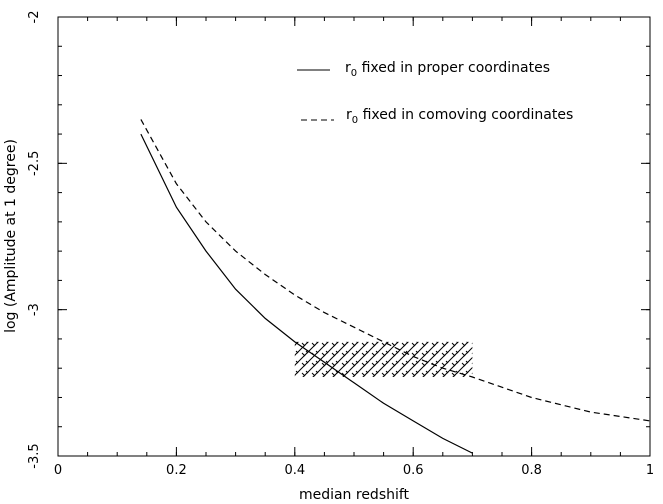  I want to click on y-tick-label: -3, so click(34, 309).